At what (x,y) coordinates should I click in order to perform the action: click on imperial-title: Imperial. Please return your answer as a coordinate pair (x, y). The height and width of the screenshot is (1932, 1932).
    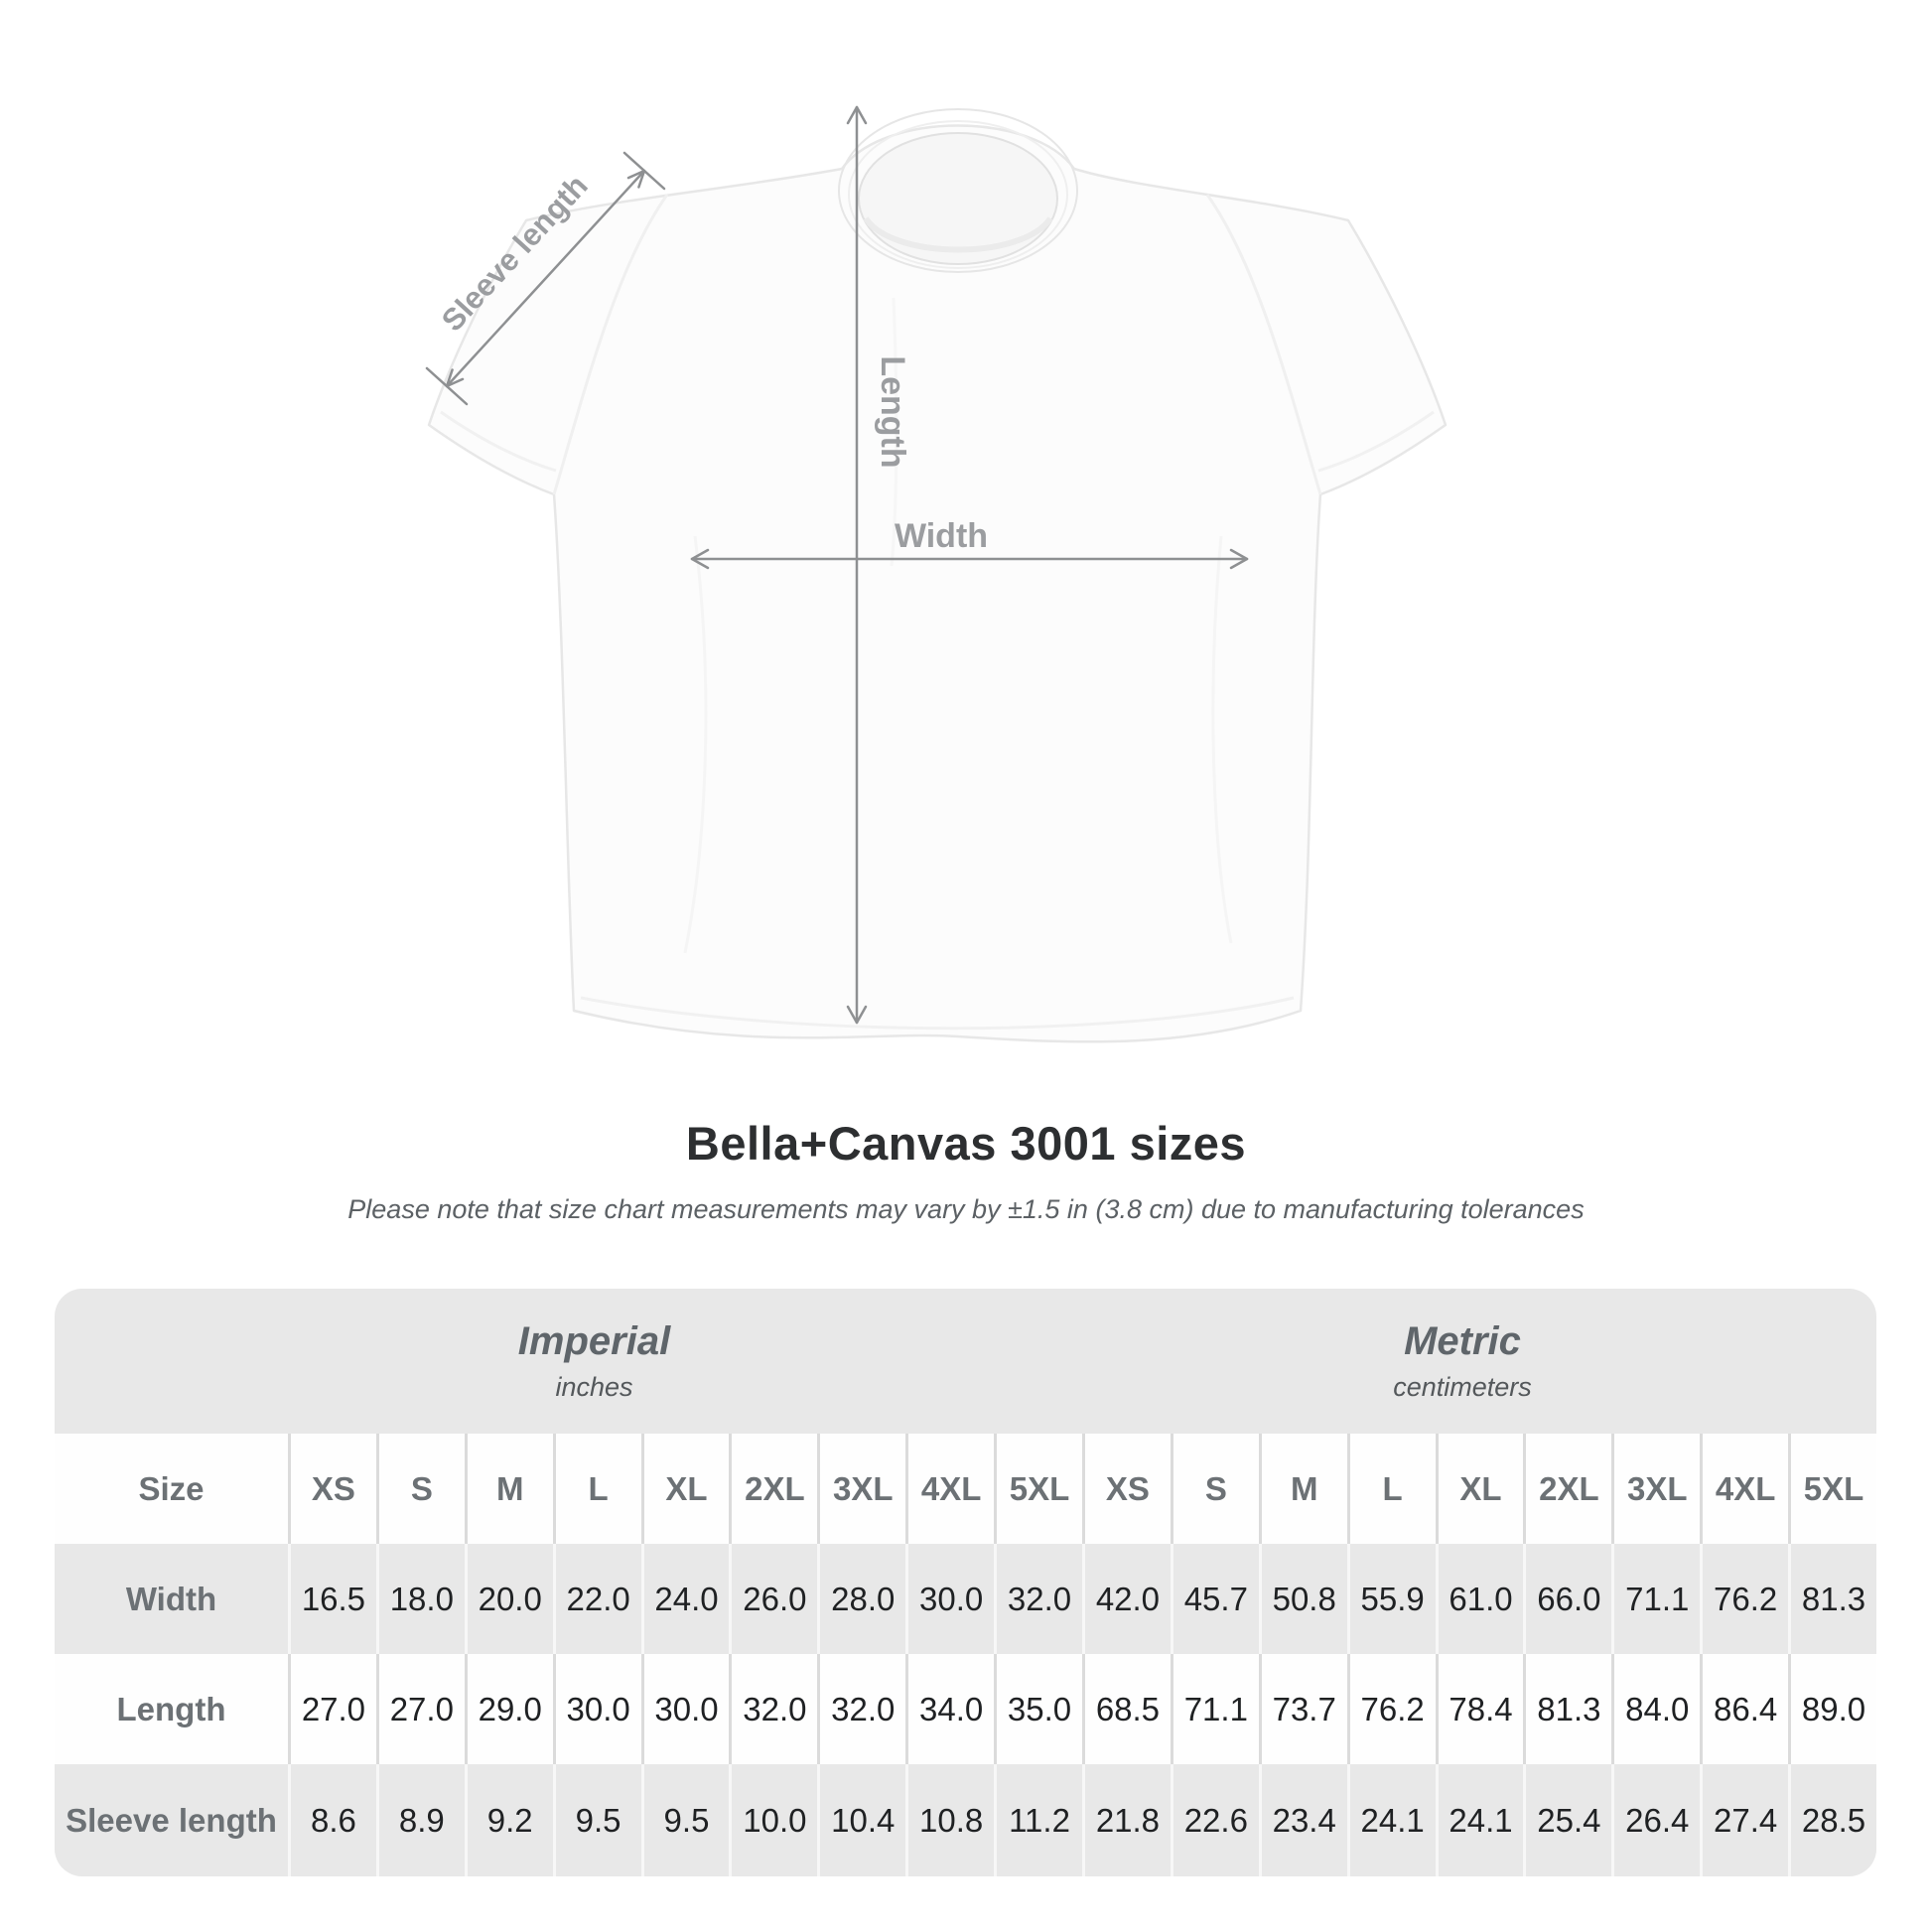
    Looking at the image, I should click on (594, 1341).